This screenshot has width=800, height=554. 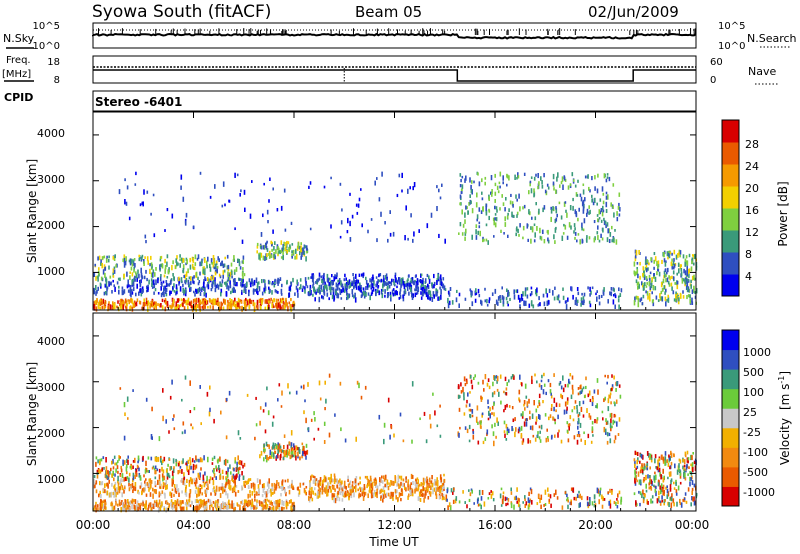 I want to click on nave-label: Nave, so click(x=762, y=71).